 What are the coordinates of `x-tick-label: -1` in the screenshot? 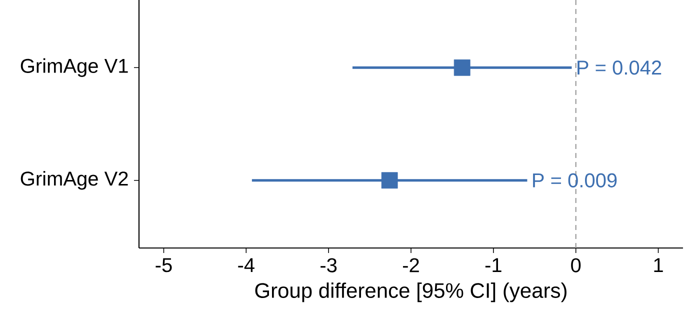 It's located at (493, 265).